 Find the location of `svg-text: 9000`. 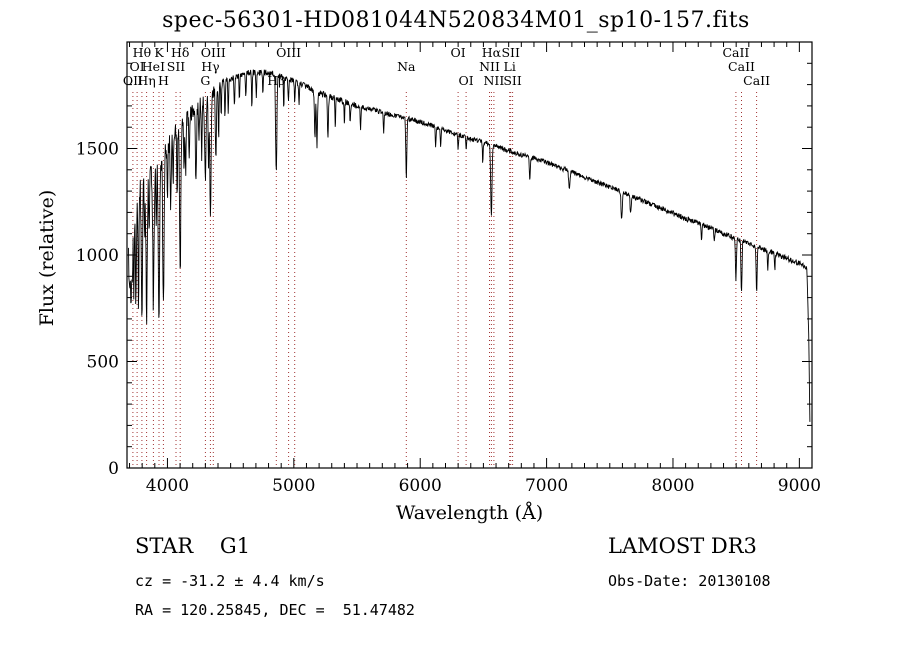

svg-text: 9000 is located at coordinates (799, 486).